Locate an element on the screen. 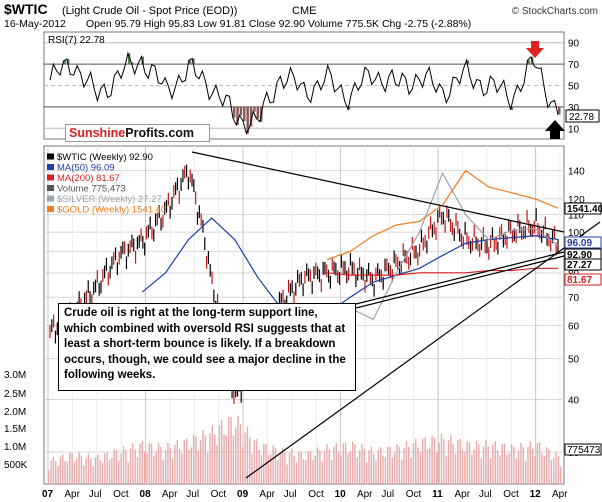 The height and width of the screenshot is (502, 602). rsi-tick-label: 30 is located at coordinates (574, 108).